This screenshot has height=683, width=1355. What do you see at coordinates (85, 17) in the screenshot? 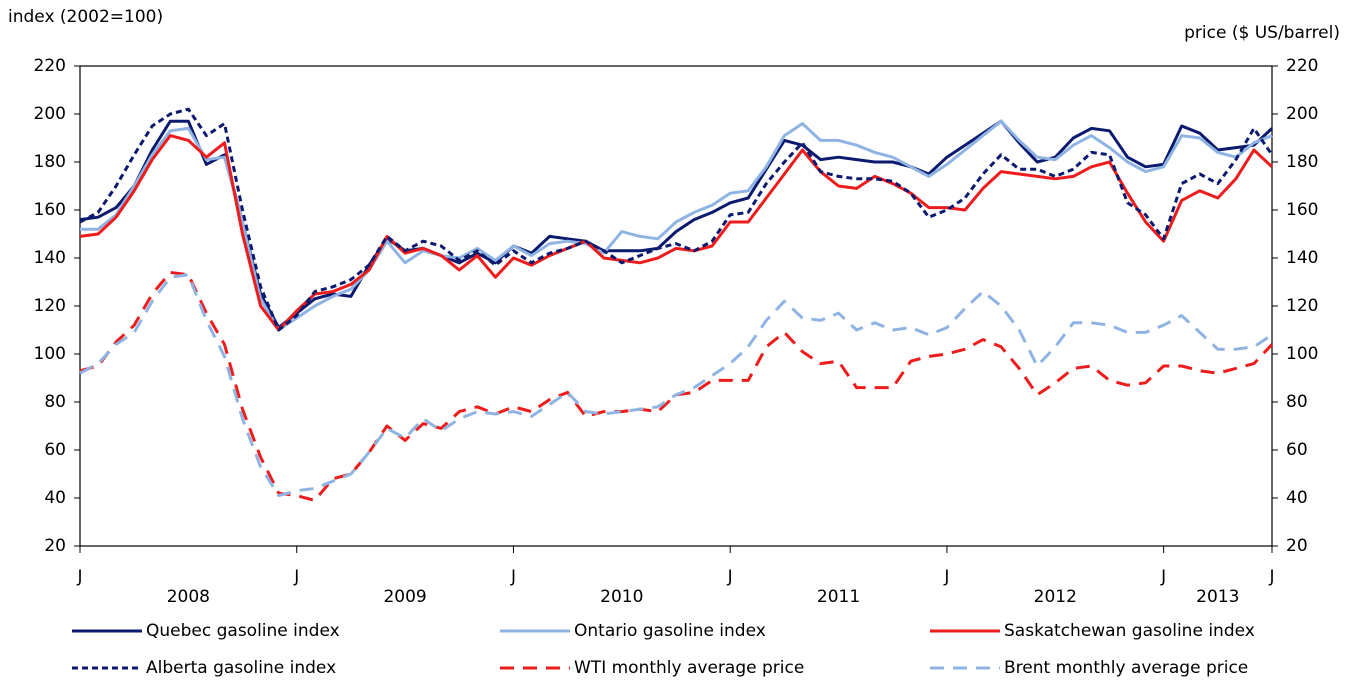
I see `y-axis-label: index (2002=100)` at bounding box center [85, 17].